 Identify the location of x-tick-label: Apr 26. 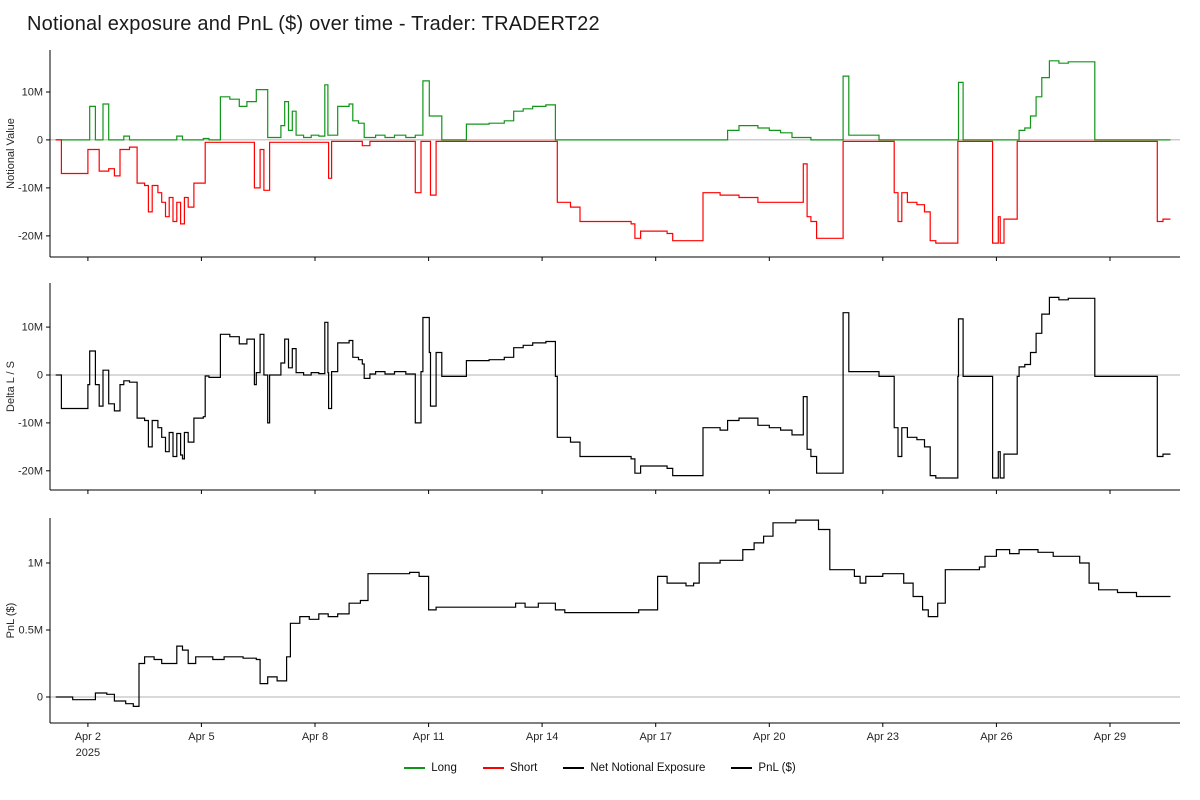
(996, 737).